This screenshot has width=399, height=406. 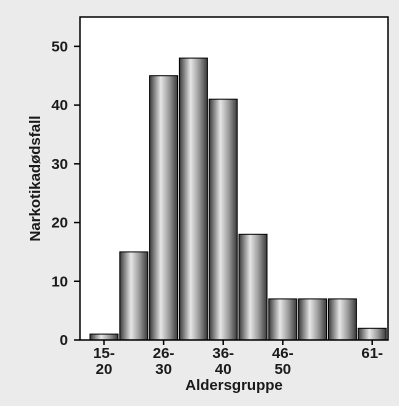 What do you see at coordinates (59, 281) in the screenshot?
I see `y-tick-label: 10` at bounding box center [59, 281].